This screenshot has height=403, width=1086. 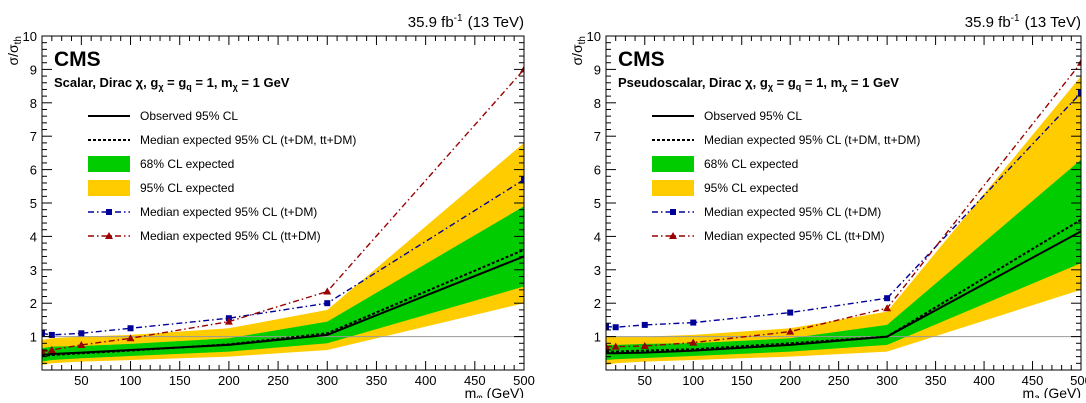 What do you see at coordinates (33, 136) in the screenshot?
I see `y-tick-label: 7` at bounding box center [33, 136].